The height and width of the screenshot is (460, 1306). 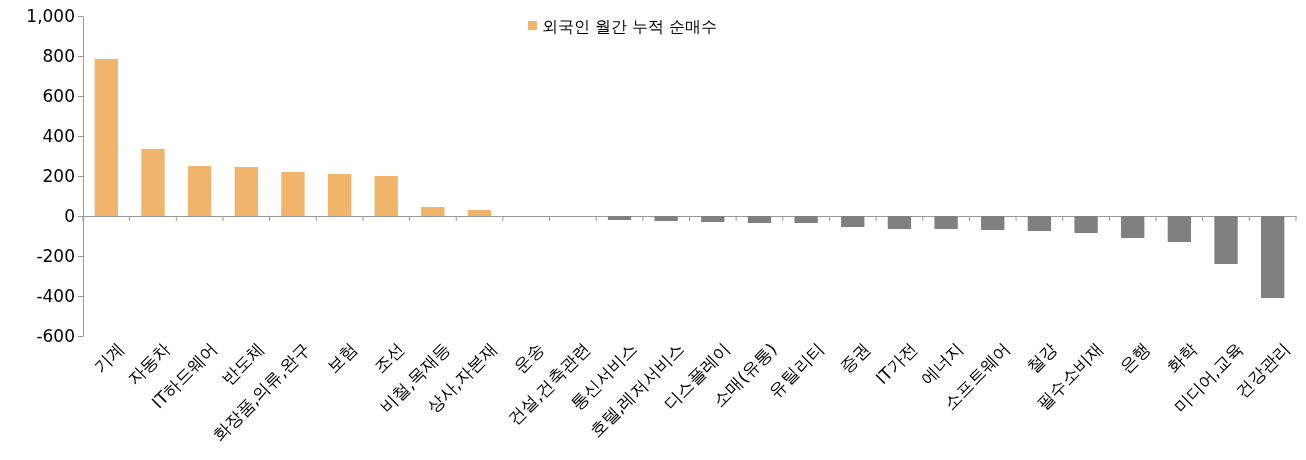 What do you see at coordinates (55, 335) in the screenshot?
I see `y-tick-label: -600` at bounding box center [55, 335].